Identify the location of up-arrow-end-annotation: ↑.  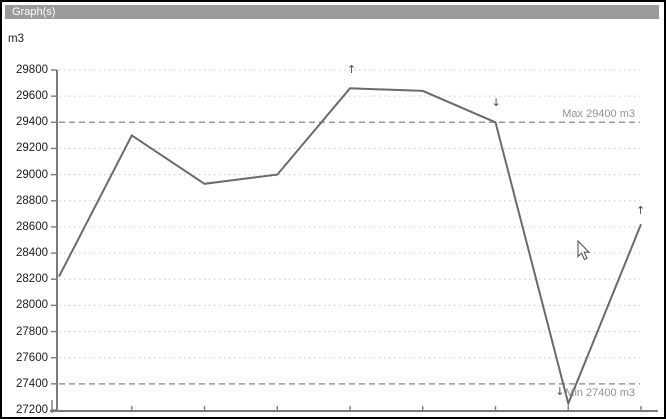
(641, 211).